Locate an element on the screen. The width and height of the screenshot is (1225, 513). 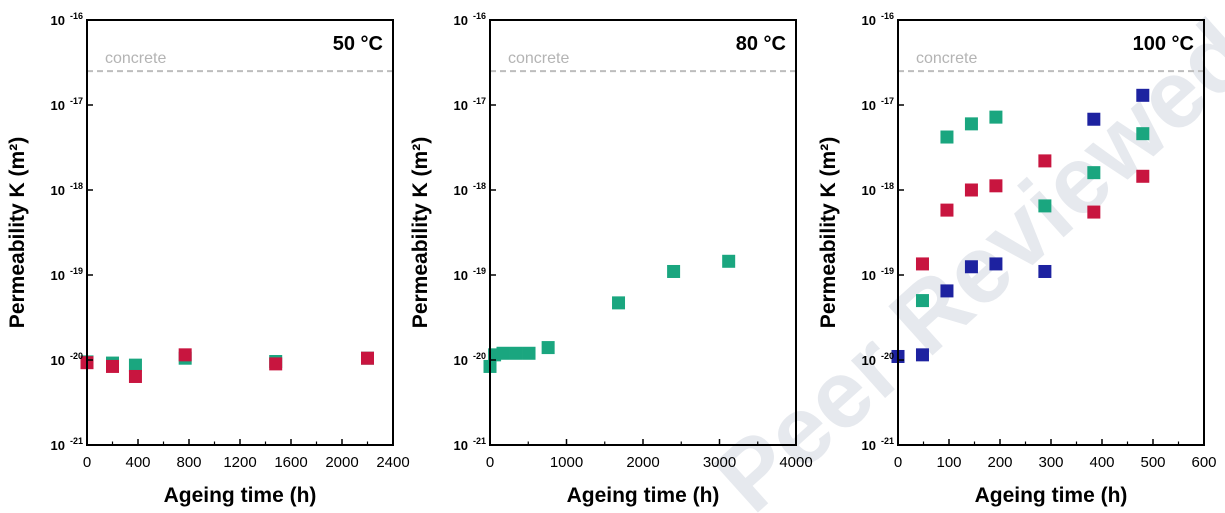
panel-title: 50 °C is located at coordinates (358, 44).